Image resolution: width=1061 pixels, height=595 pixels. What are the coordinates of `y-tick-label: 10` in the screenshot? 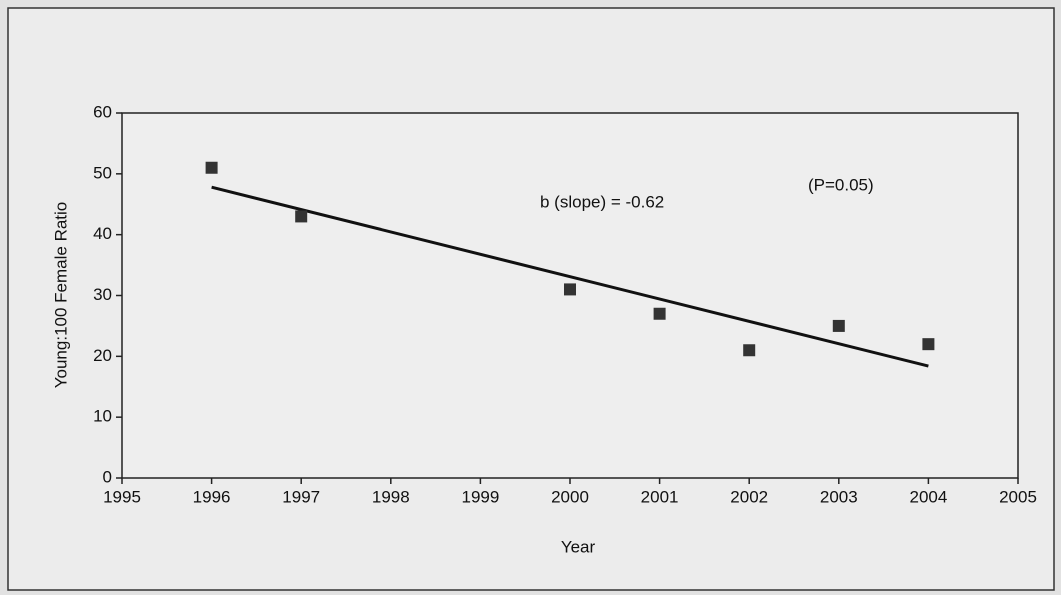 It's located at (102, 416).